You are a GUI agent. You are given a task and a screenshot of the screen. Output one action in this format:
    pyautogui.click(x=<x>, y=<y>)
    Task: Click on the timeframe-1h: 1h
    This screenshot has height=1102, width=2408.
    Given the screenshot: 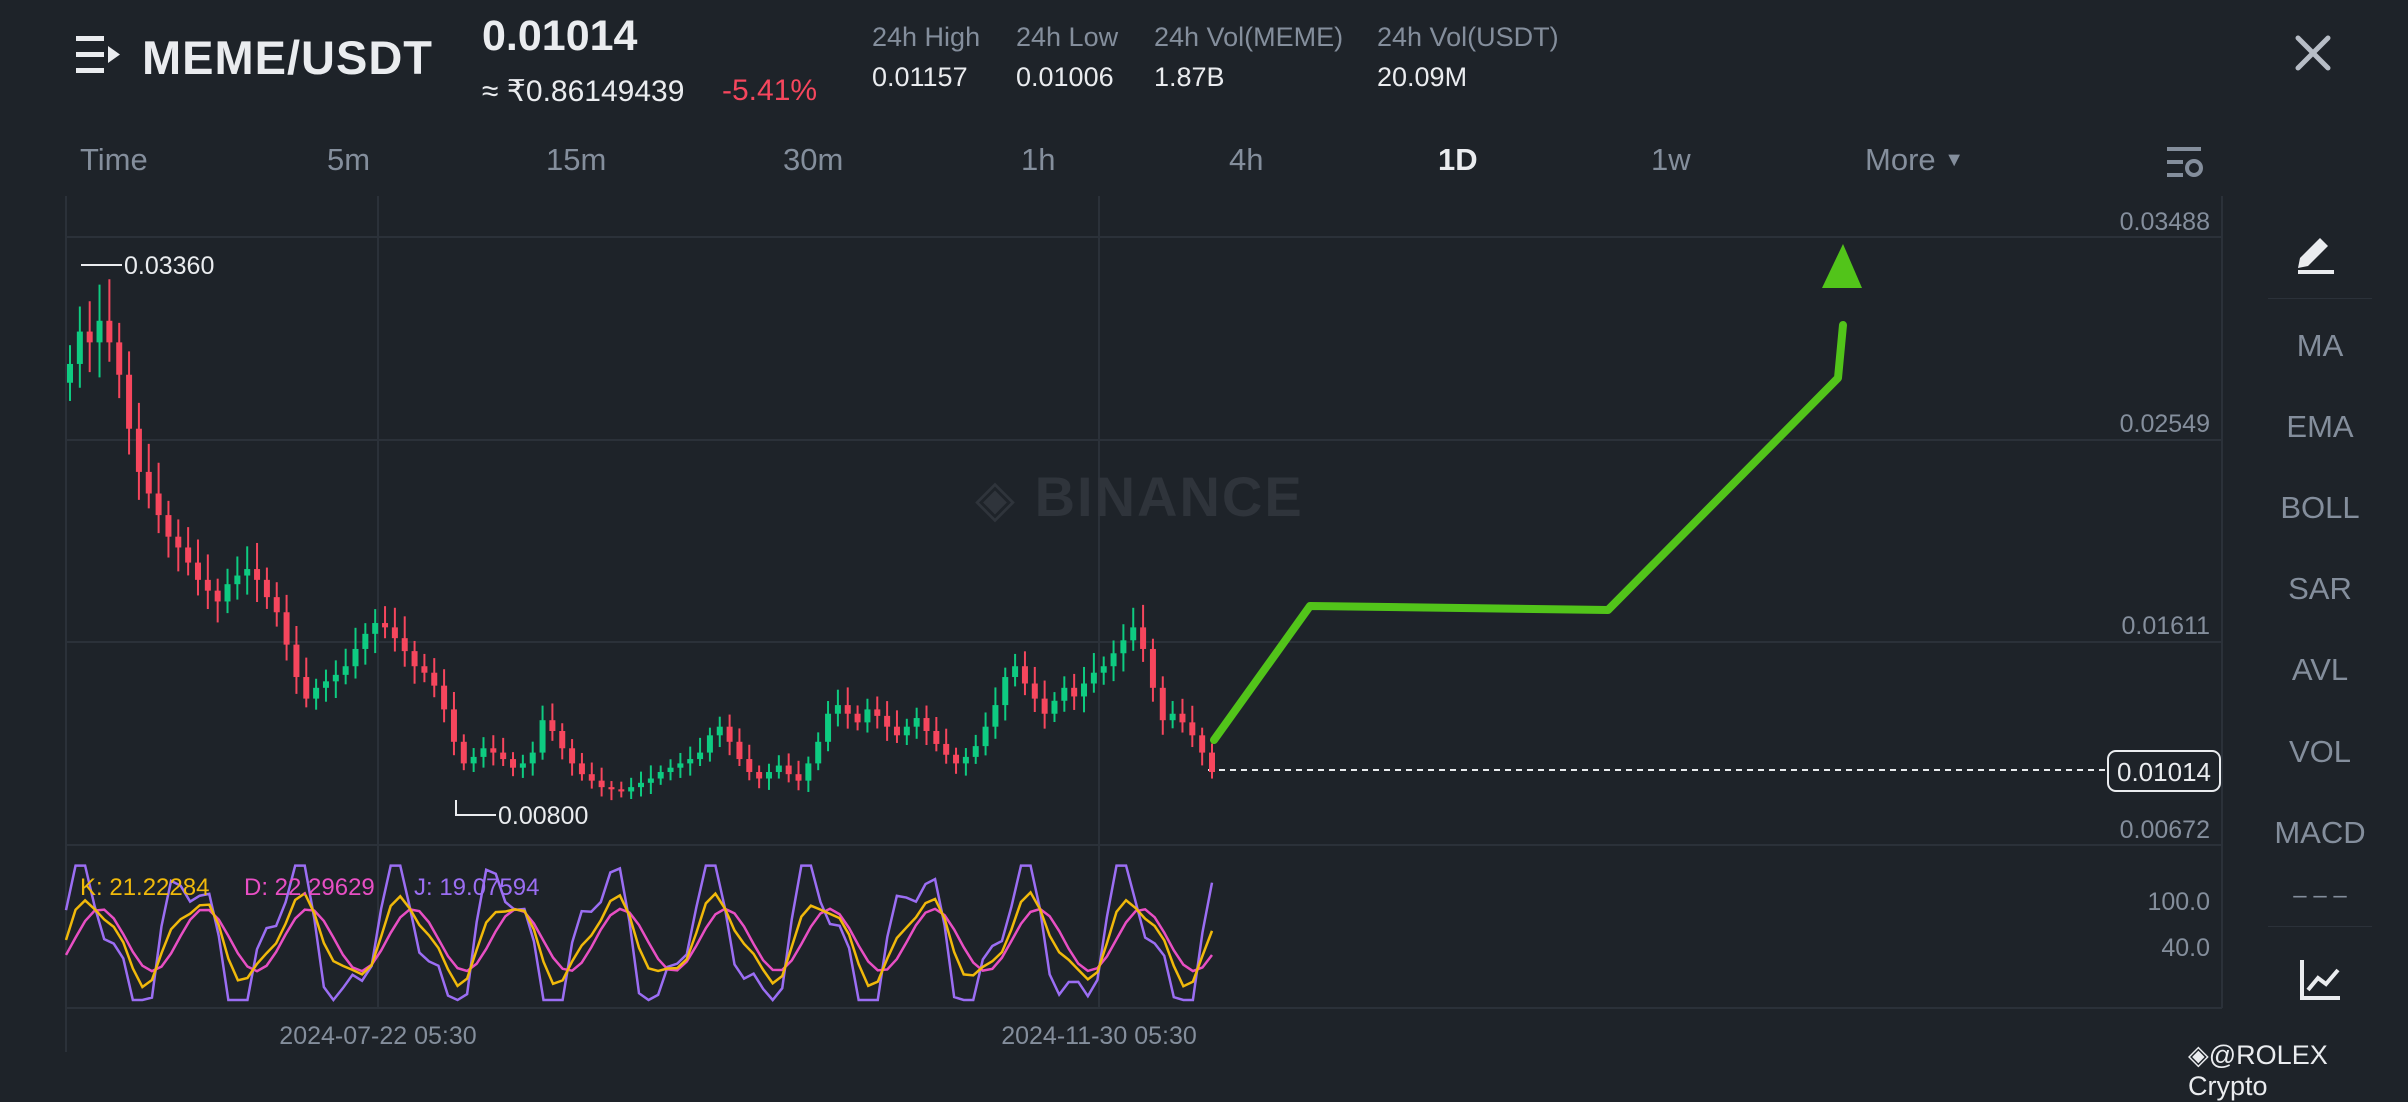 What is the action you would take?
    pyautogui.click(x=1038, y=159)
    